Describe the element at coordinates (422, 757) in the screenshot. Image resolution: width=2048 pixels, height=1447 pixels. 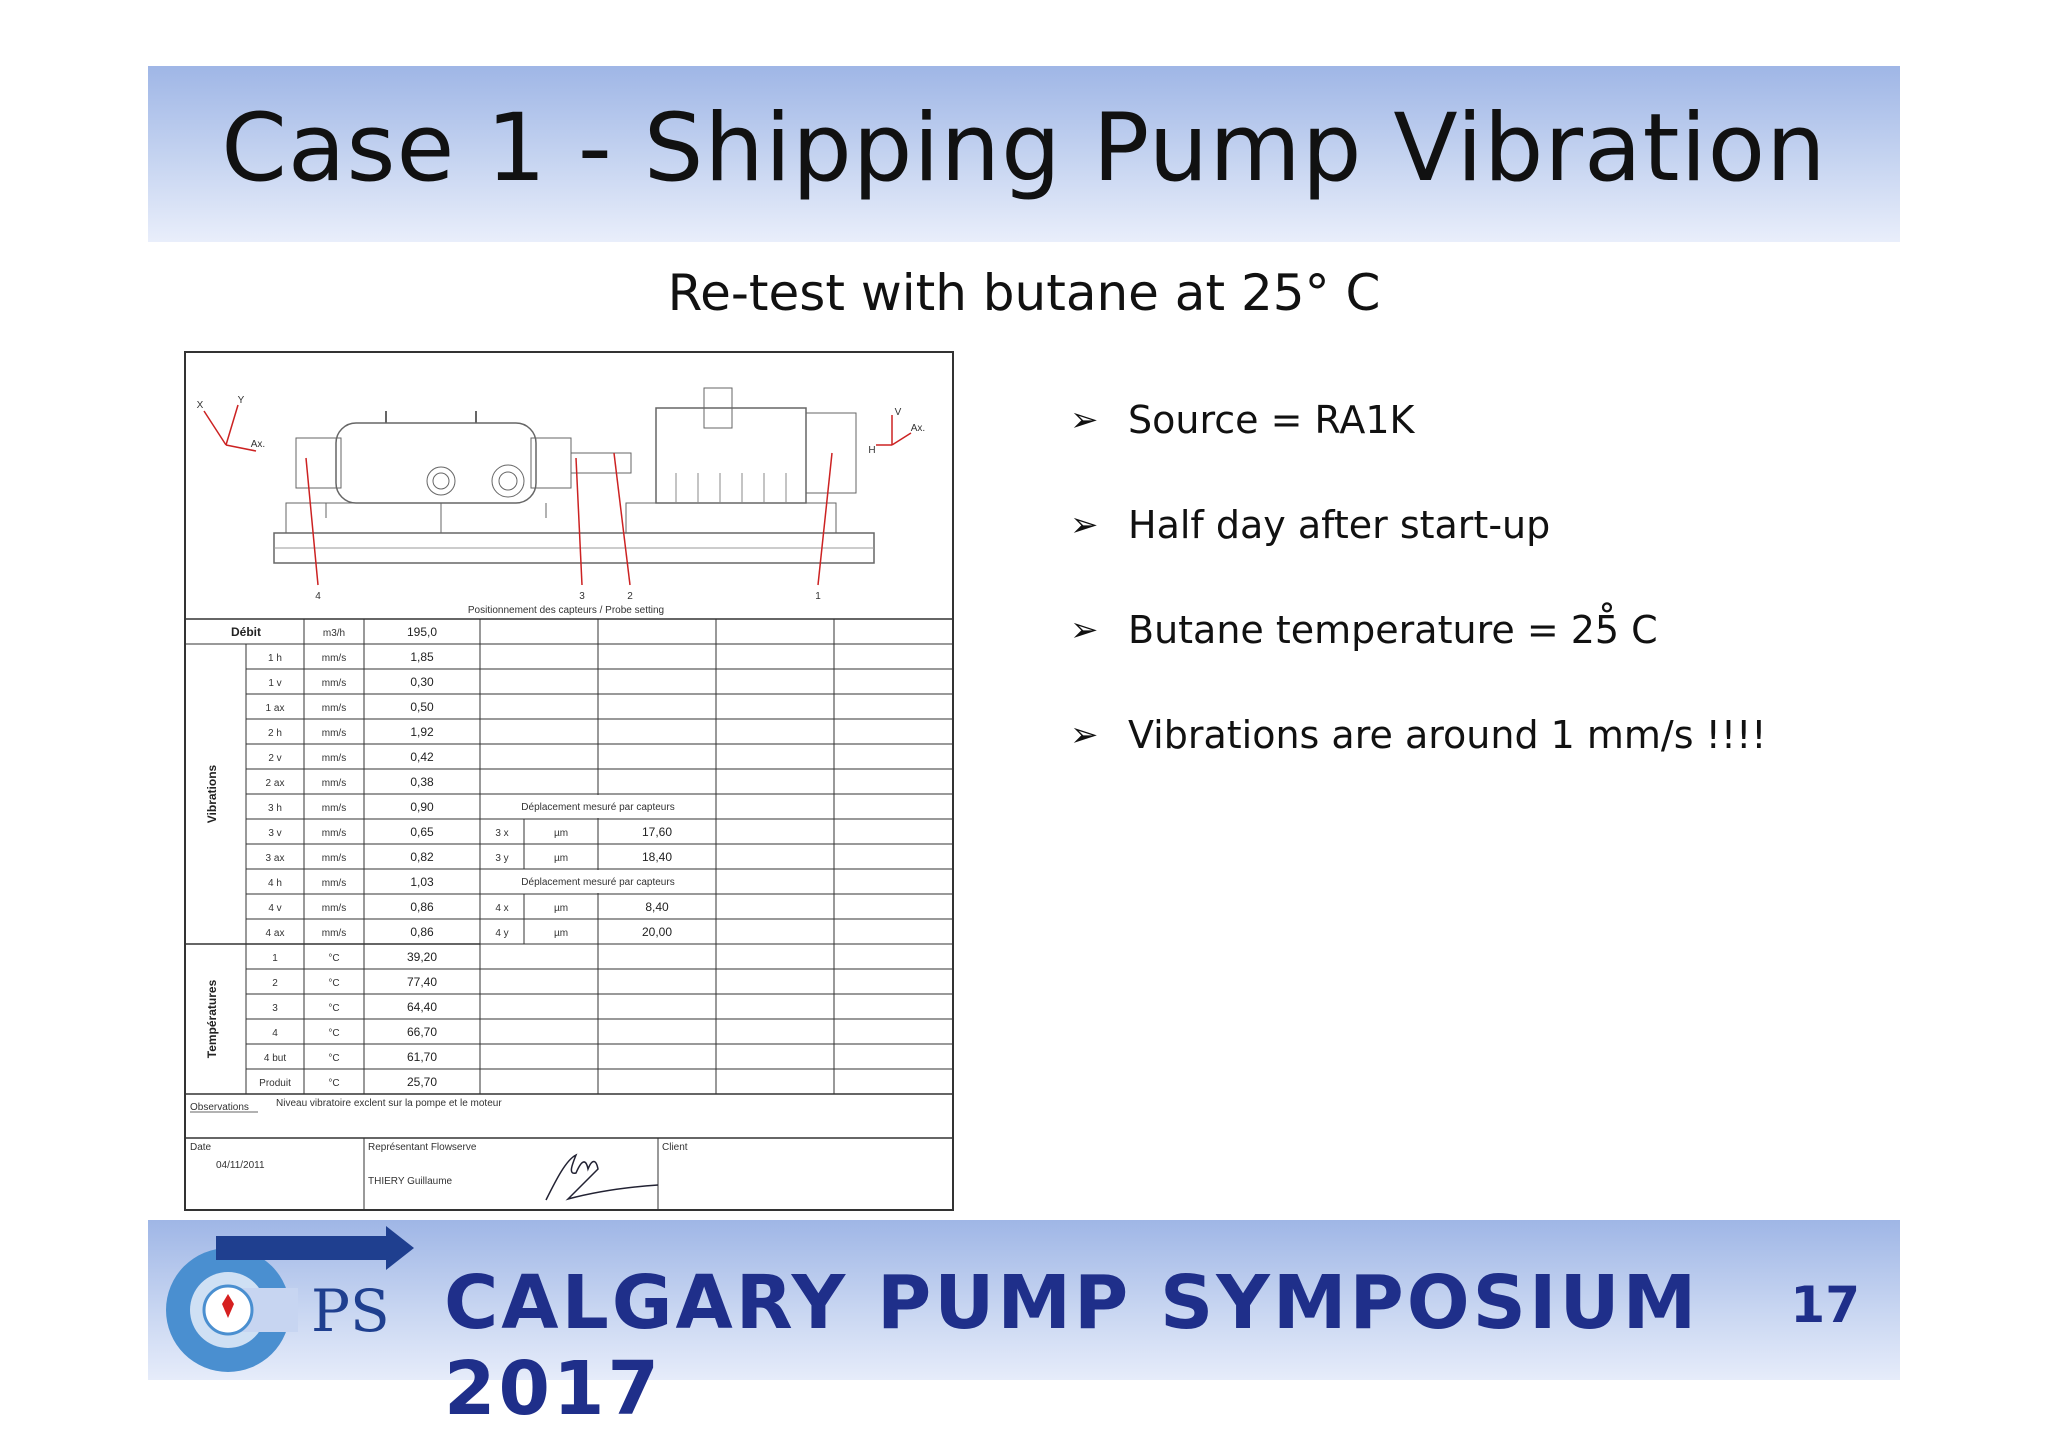
I see `vib-value: 0,42` at that location.